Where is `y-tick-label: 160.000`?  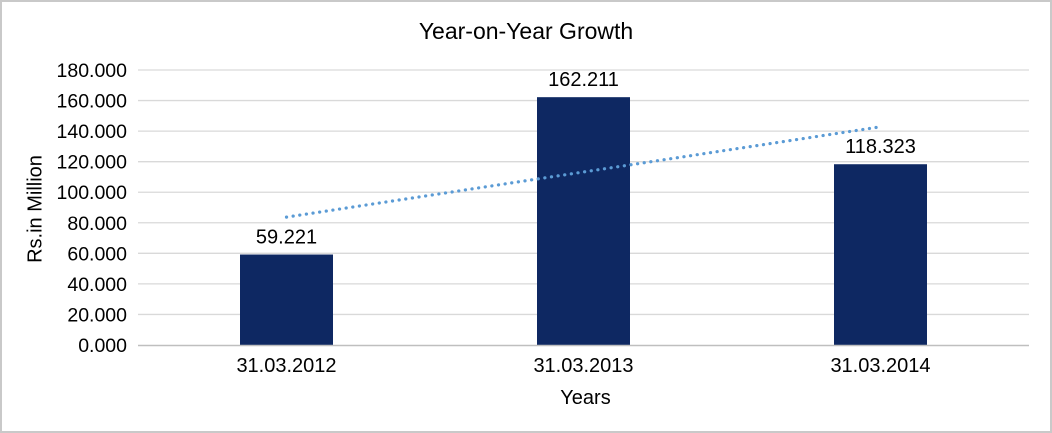
y-tick-label: 160.000 is located at coordinates (92, 102).